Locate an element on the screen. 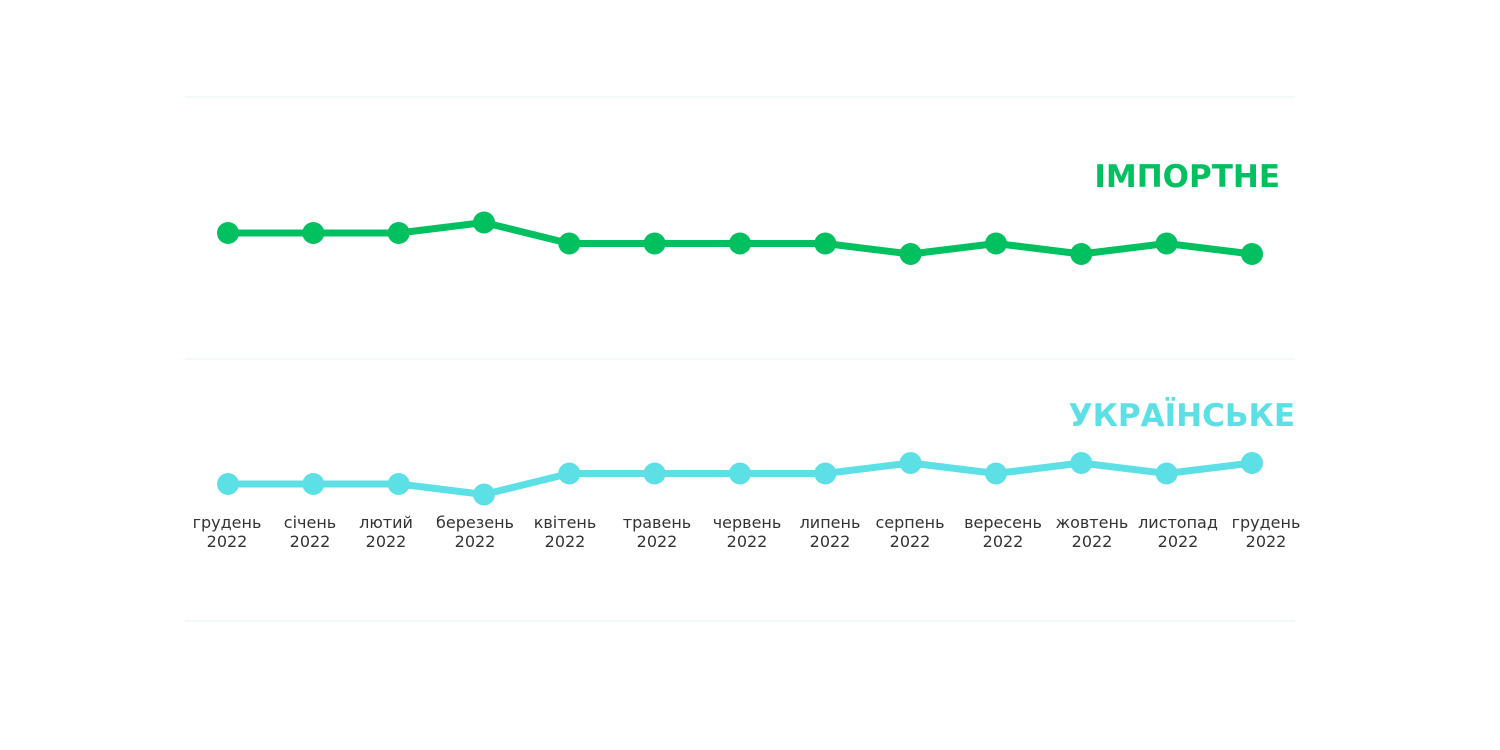 Image resolution: width=1500 pixels, height=750 pixels. tick-month: червень is located at coordinates (747, 522).